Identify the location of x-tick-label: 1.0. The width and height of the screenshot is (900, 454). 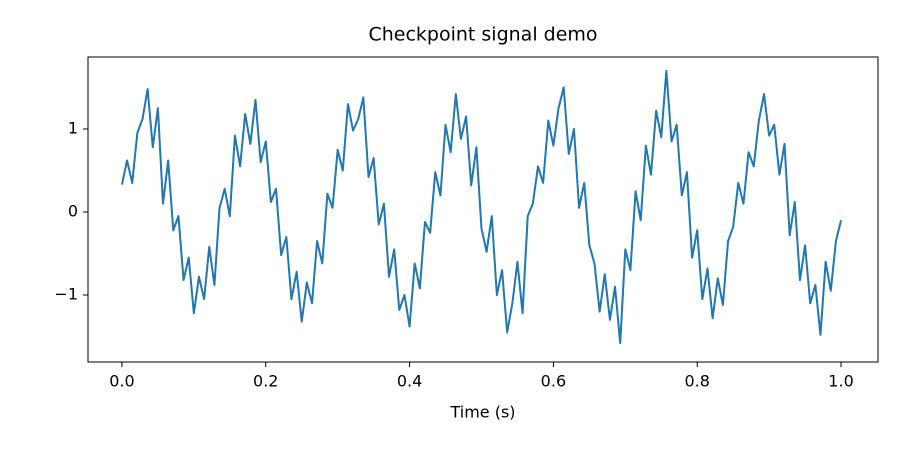
(840, 381).